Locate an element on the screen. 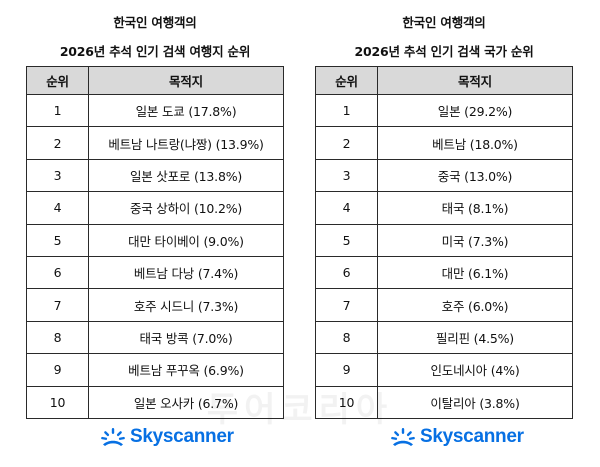  destination-cell: 이탈리아 (3.8%) is located at coordinates (475, 402).